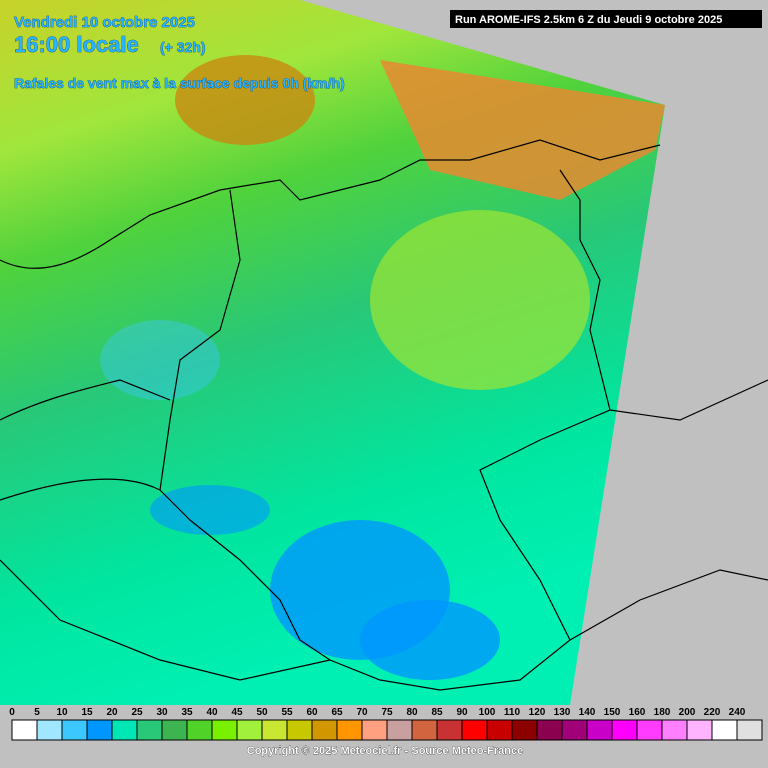 Image resolution: width=768 pixels, height=768 pixels. I want to click on legend-label: 55, so click(287, 712).